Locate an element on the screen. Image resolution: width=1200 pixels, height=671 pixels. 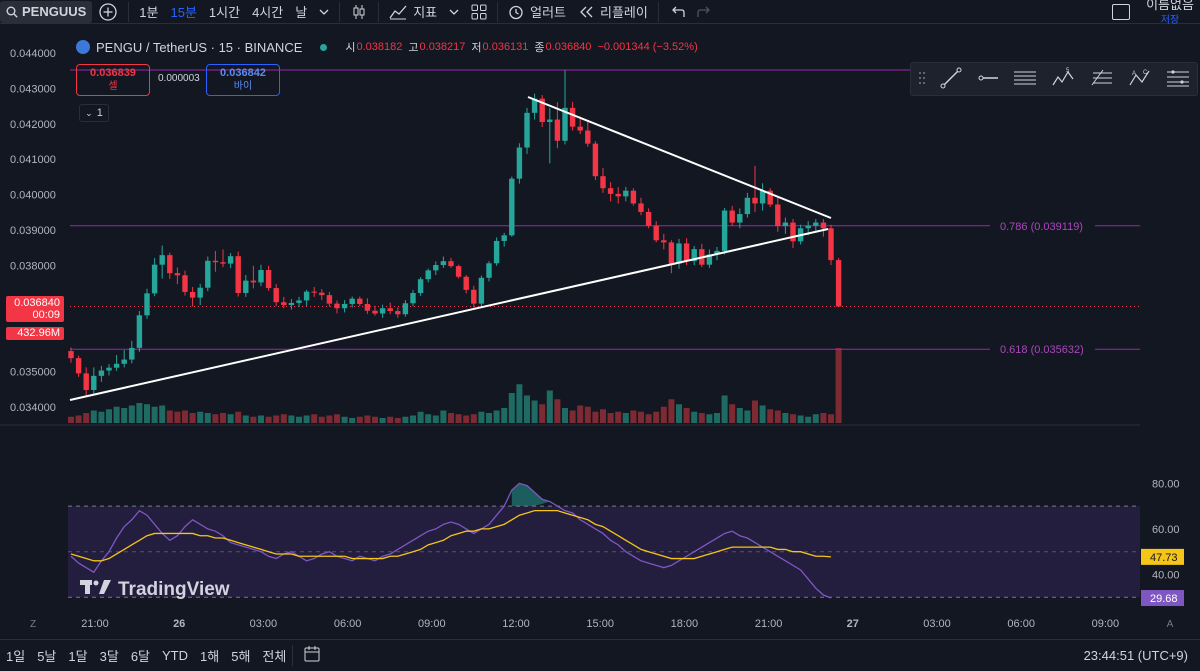
buy-button: 0.036842 바이 is located at coordinates (243, 80).